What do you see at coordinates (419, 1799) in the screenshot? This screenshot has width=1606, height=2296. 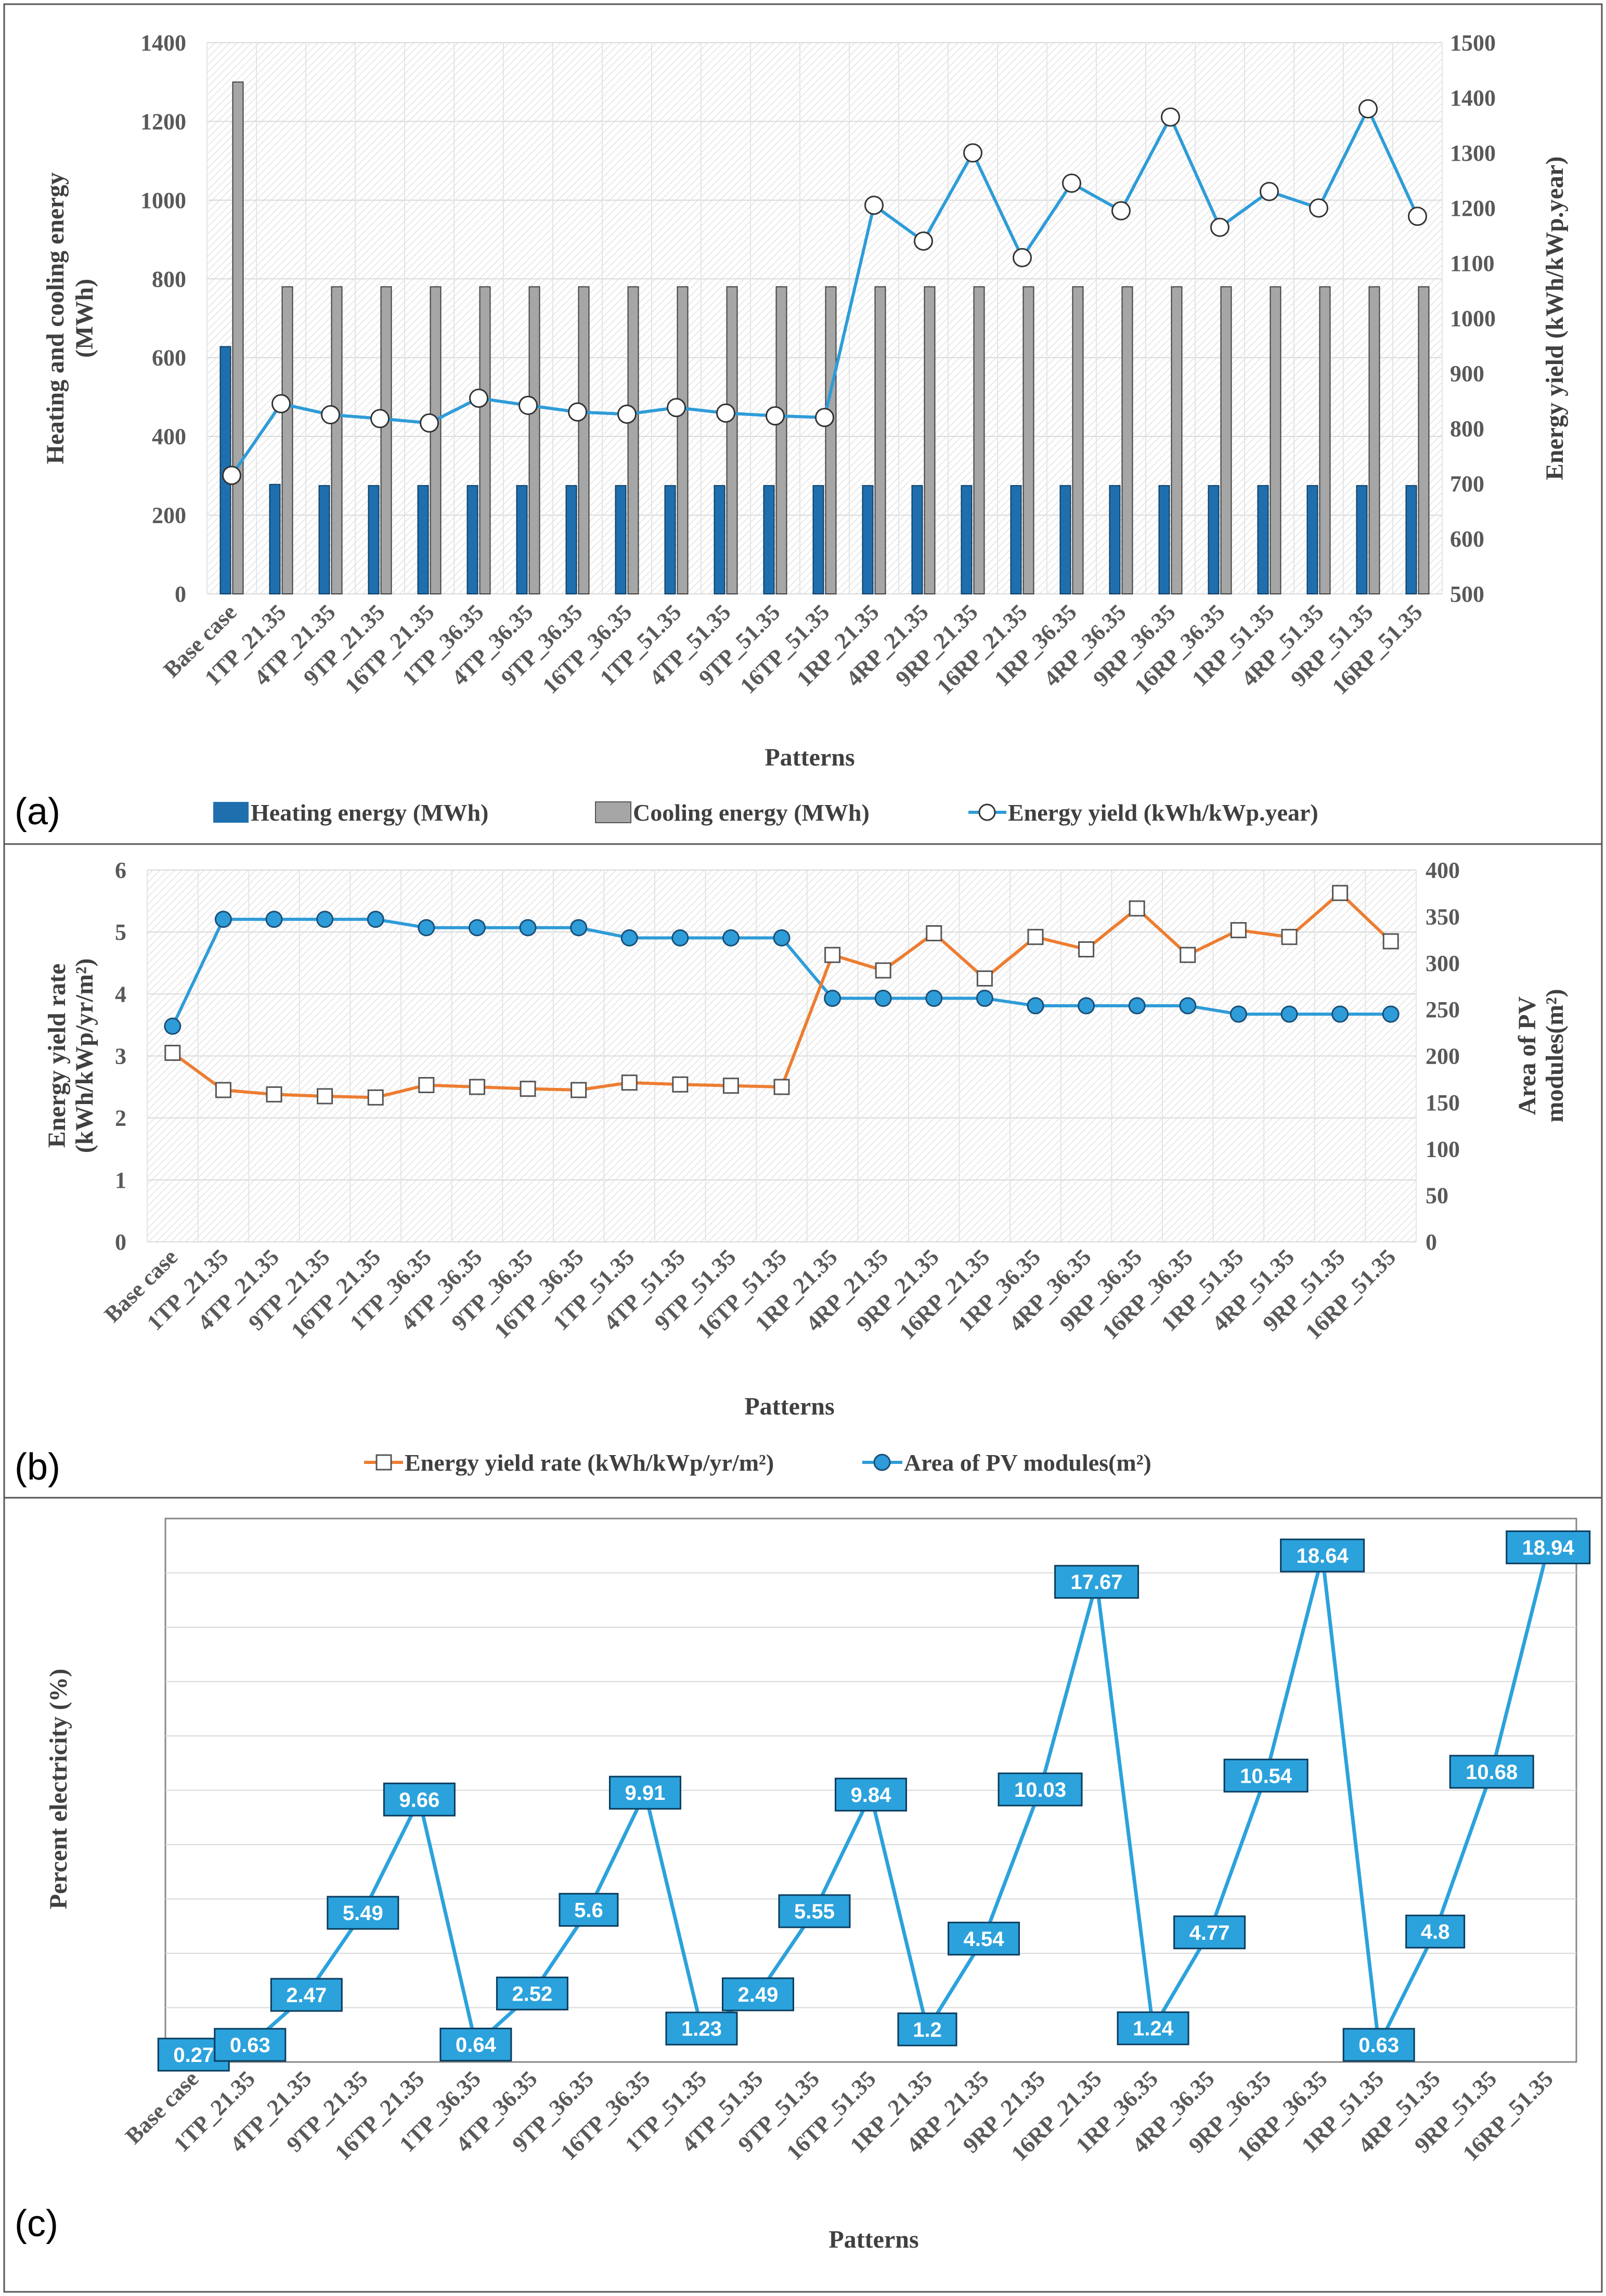 I see `data-label: 9.66` at bounding box center [419, 1799].